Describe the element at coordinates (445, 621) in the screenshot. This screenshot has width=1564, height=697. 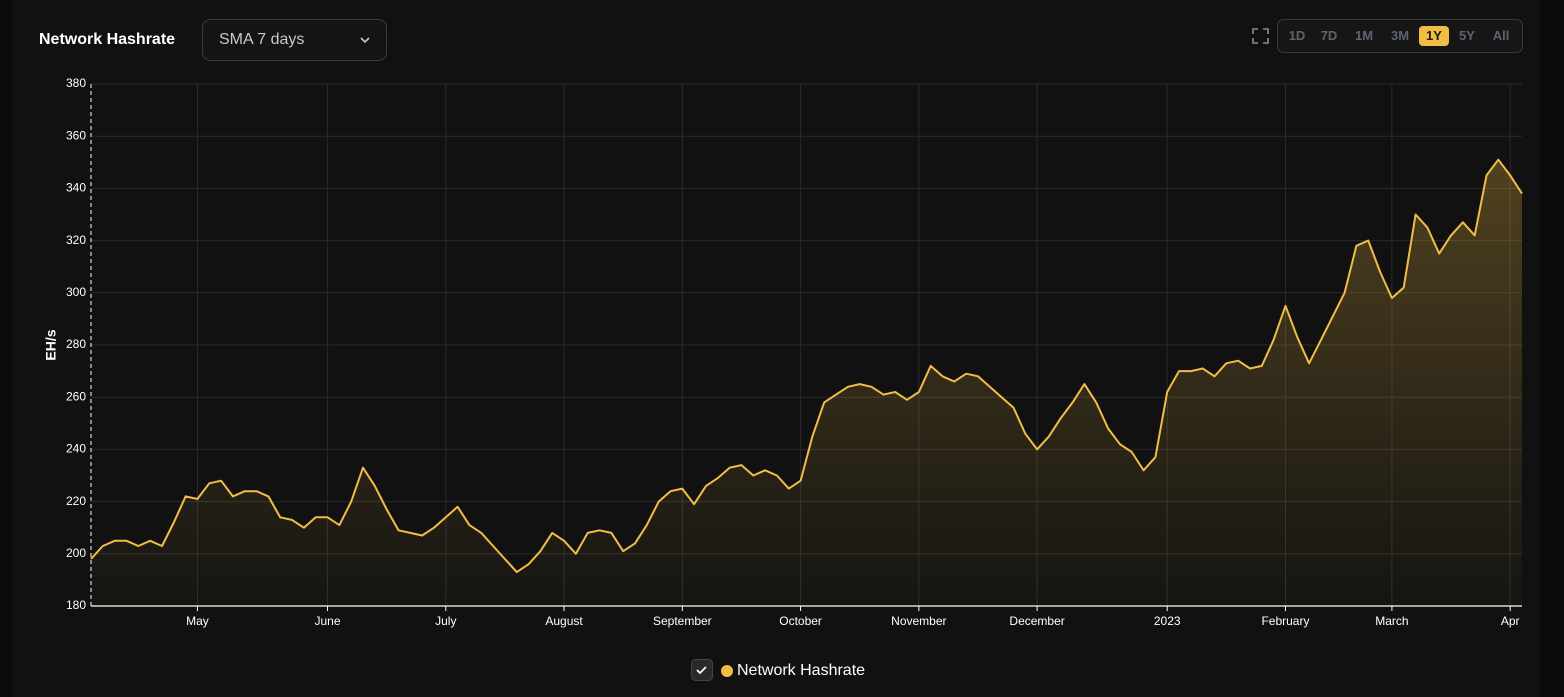
I see `x-tick-label: July` at that location.